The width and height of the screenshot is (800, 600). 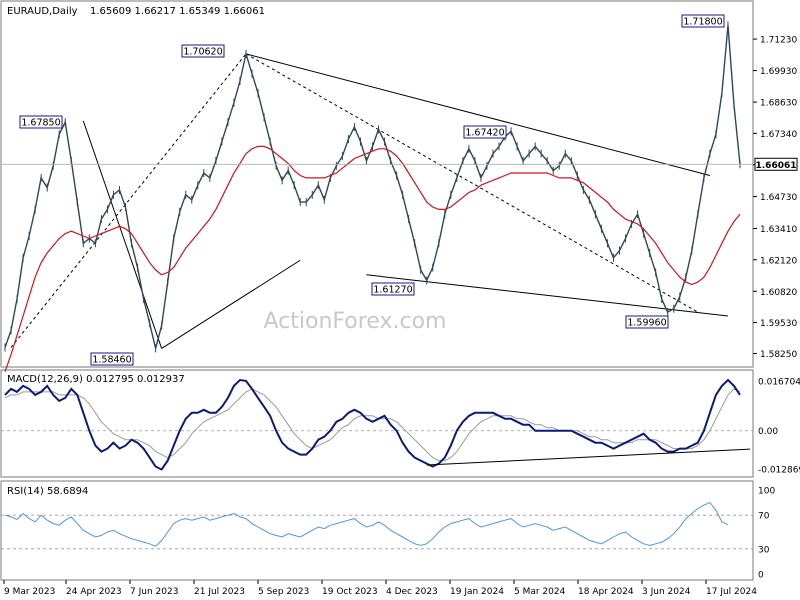 What do you see at coordinates (761, 576) in the screenshot?
I see `rsi-y-tick-label: 0` at bounding box center [761, 576].